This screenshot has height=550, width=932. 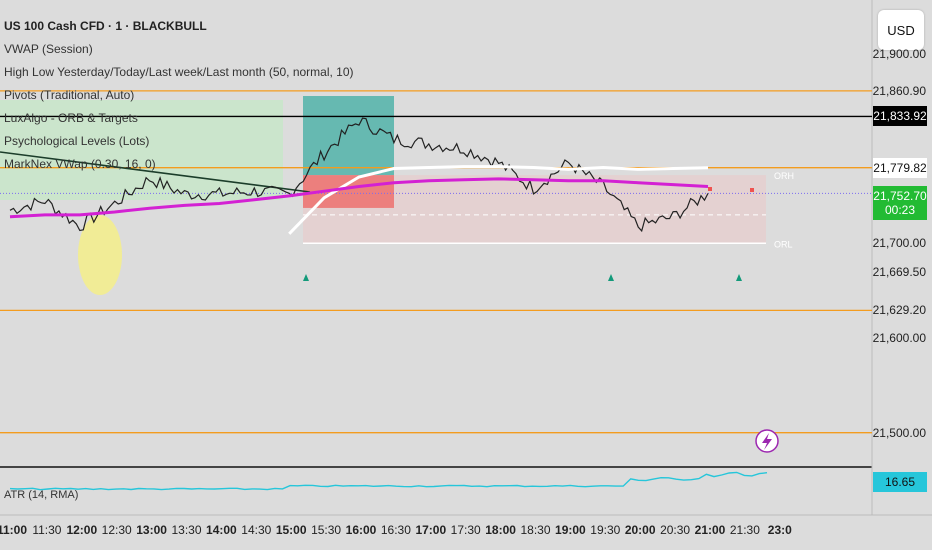 I want to click on marknex-vwap-line, so click(x=359, y=198).